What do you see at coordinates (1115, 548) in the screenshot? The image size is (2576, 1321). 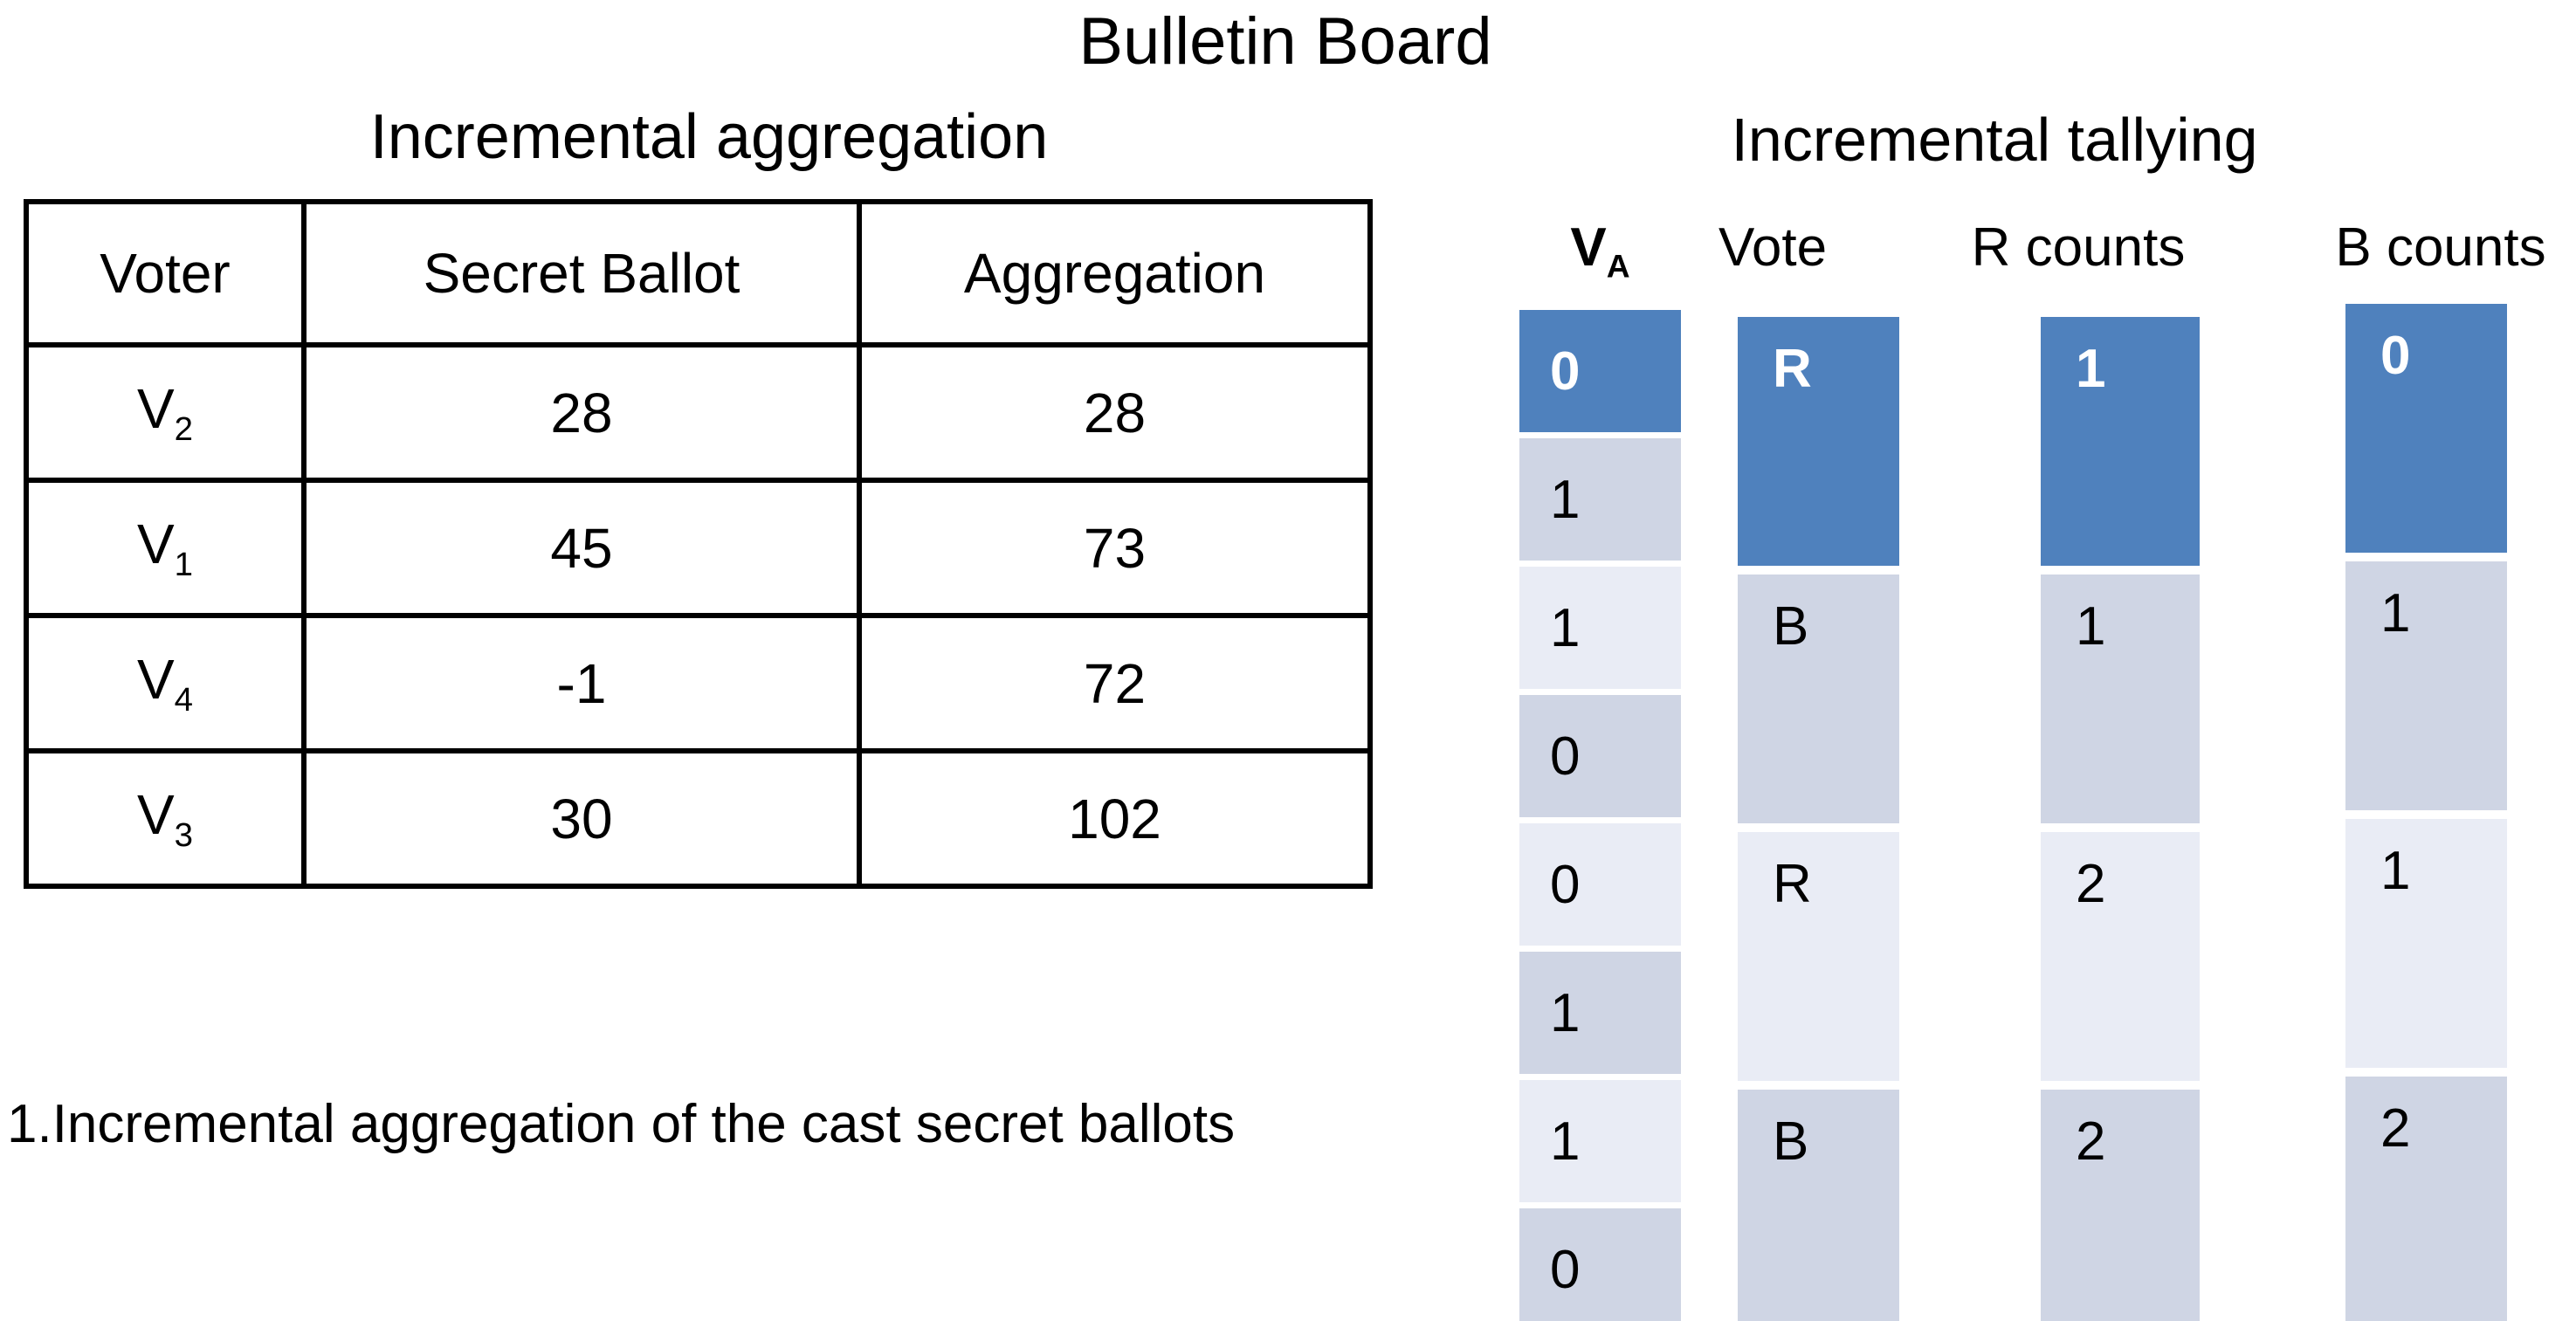 I see `aggregation-value: 73` at bounding box center [1115, 548].